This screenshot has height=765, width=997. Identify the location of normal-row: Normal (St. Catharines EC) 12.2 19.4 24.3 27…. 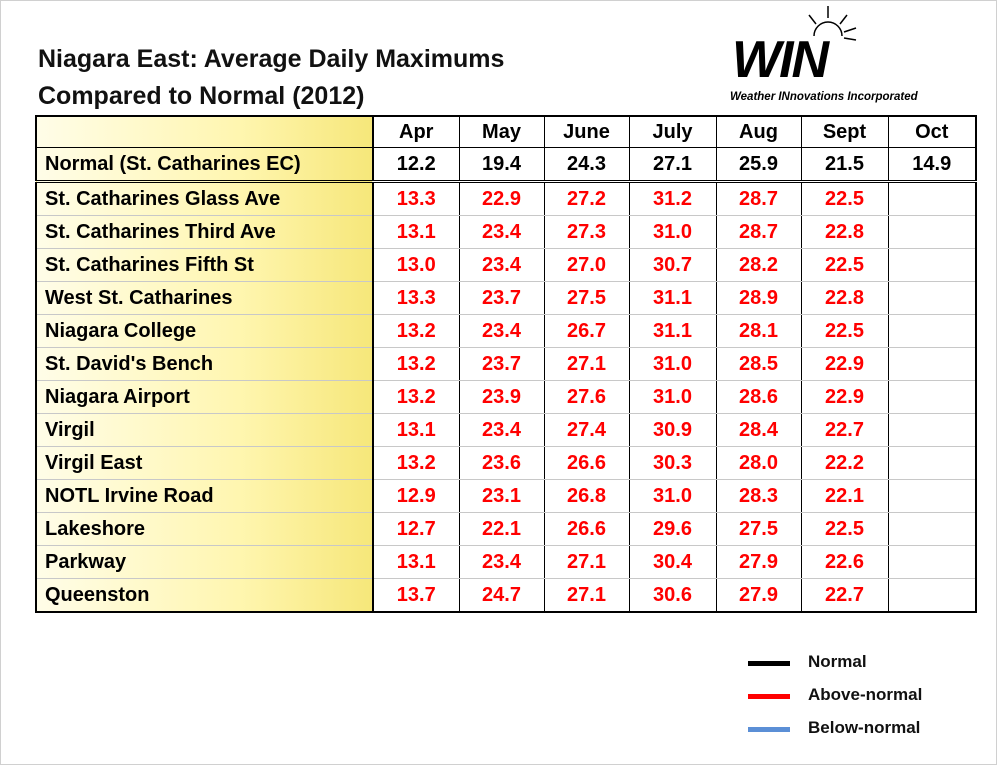
(506, 165).